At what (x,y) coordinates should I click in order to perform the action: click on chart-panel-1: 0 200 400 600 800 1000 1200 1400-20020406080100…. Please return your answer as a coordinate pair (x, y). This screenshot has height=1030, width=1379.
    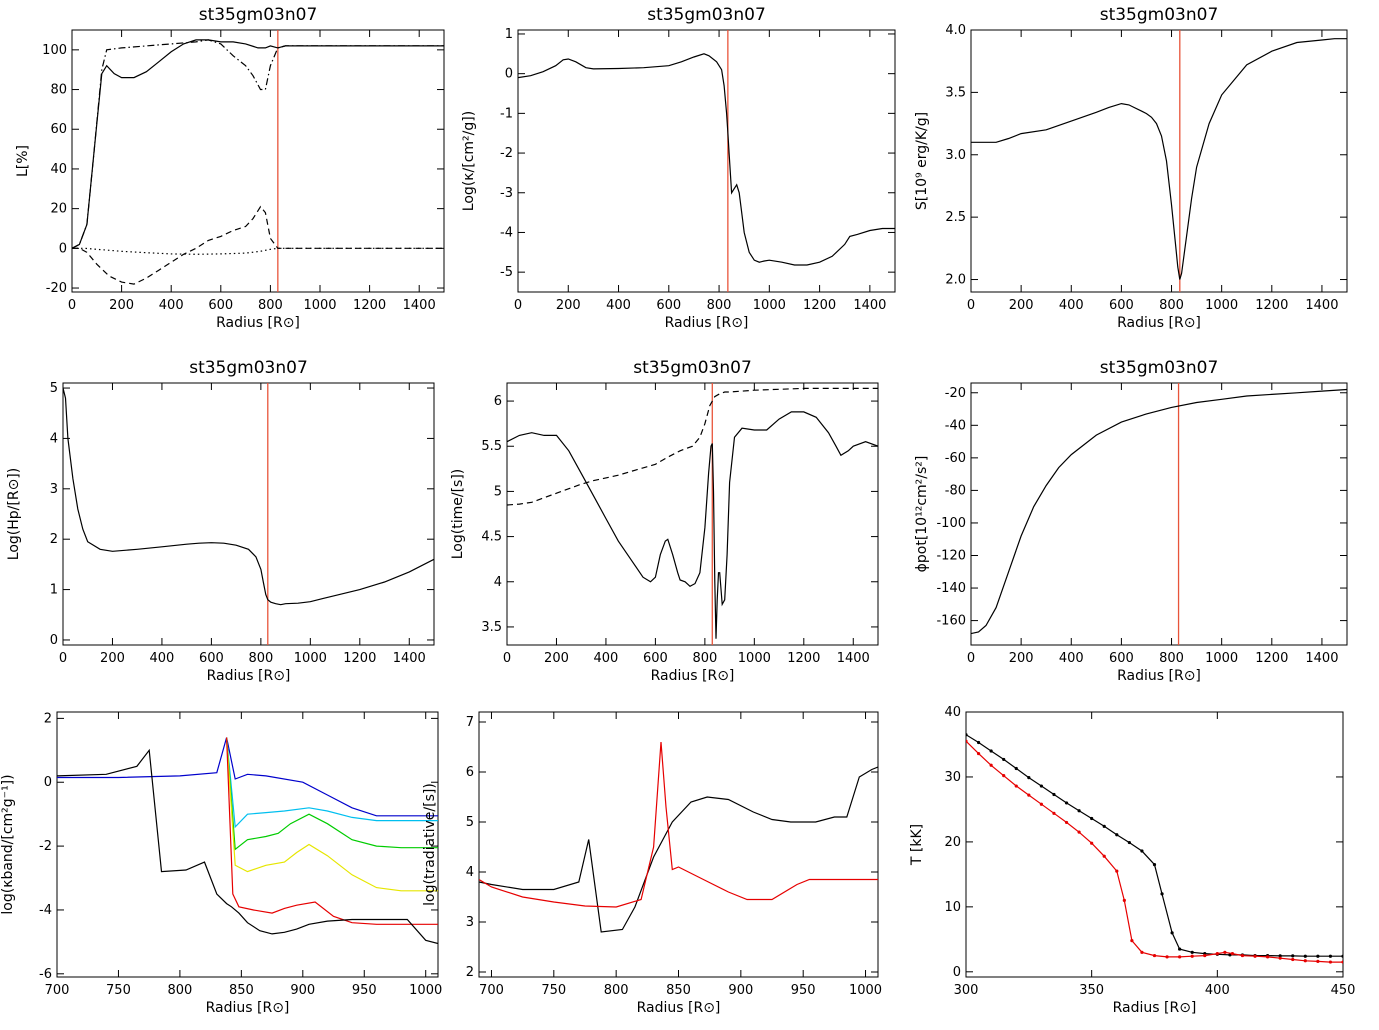
    Looking at the image, I should click on (230, 168).